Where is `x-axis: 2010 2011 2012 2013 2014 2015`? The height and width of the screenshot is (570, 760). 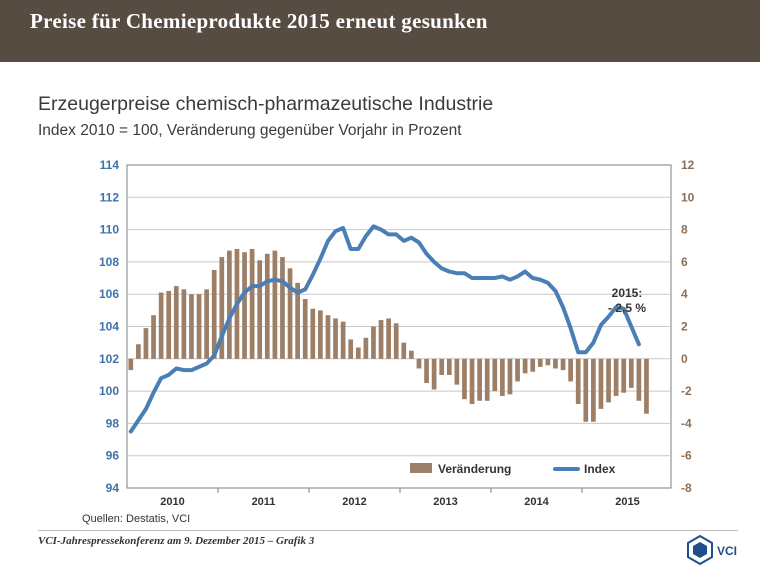
x-axis: 2010 2011 2012 2013 2014 2015 is located at coordinates (400, 498).